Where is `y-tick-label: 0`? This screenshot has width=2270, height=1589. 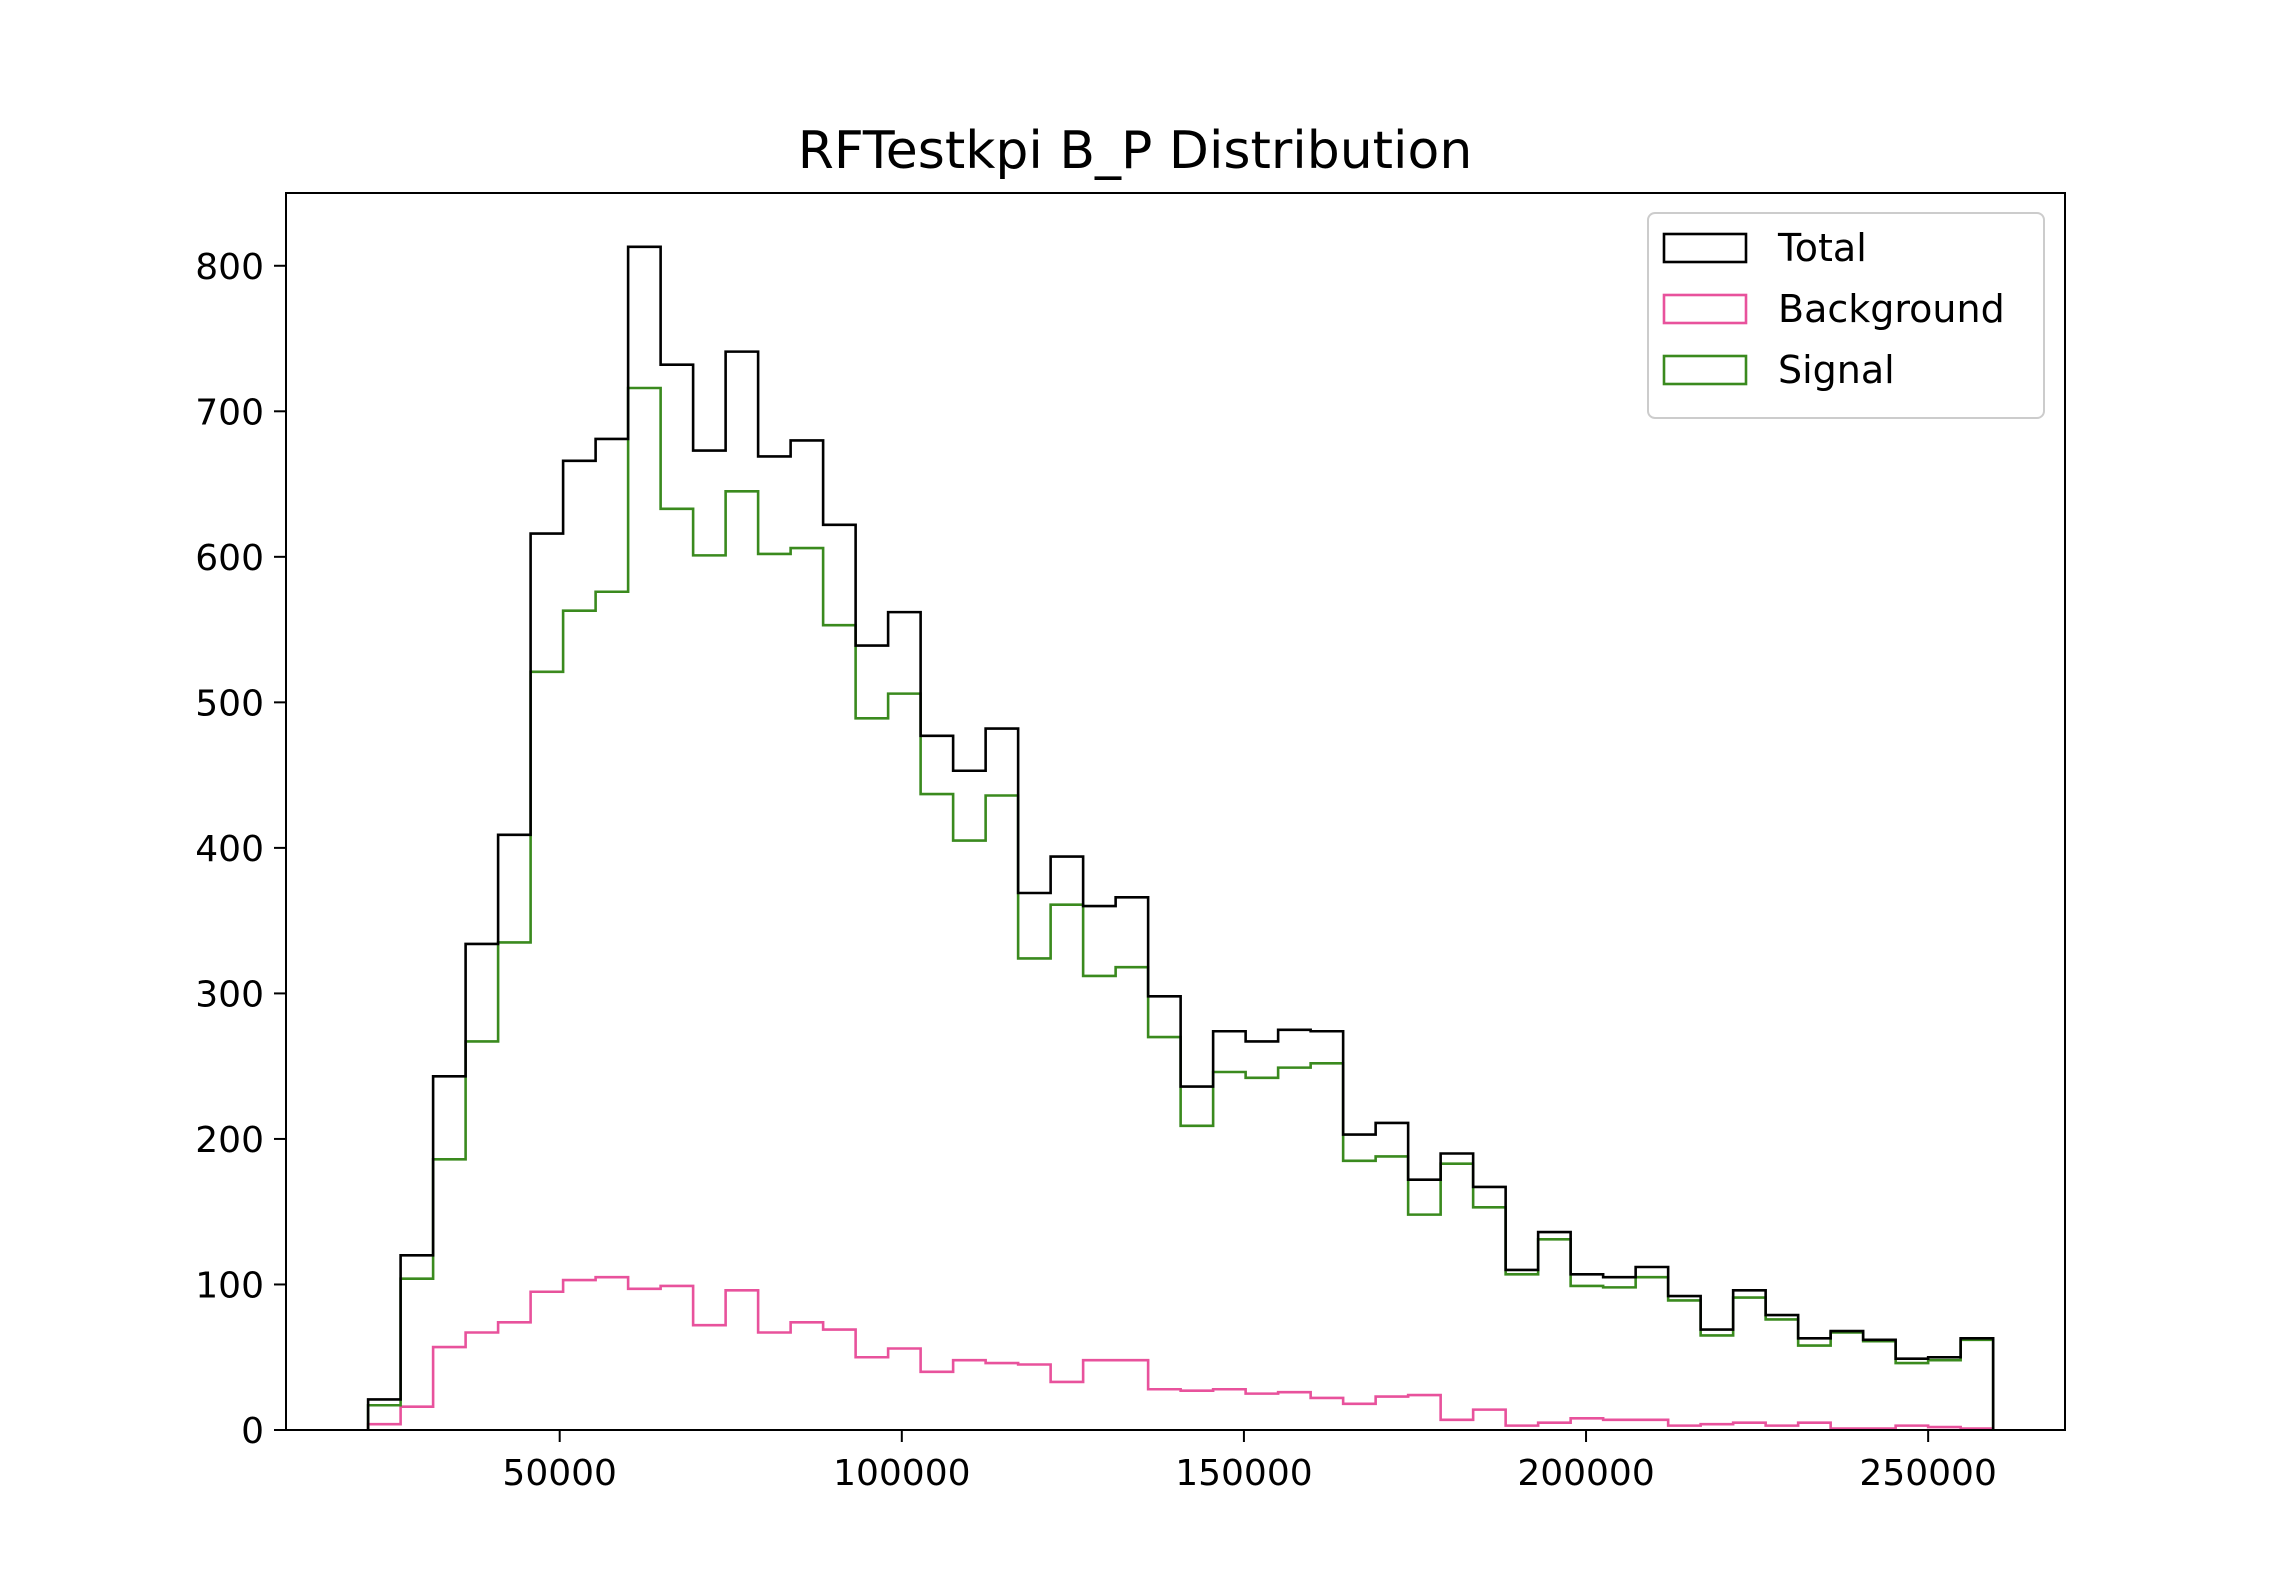
y-tick-label: 0 is located at coordinates (252, 1431).